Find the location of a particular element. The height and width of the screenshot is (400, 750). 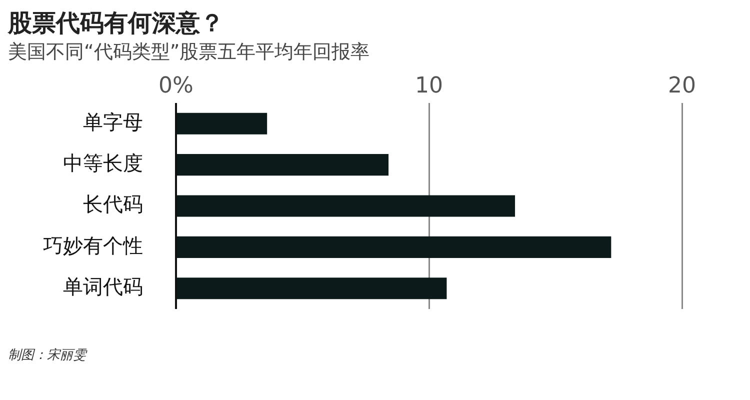

y-tick-label: 单词代码 is located at coordinates (103, 286).